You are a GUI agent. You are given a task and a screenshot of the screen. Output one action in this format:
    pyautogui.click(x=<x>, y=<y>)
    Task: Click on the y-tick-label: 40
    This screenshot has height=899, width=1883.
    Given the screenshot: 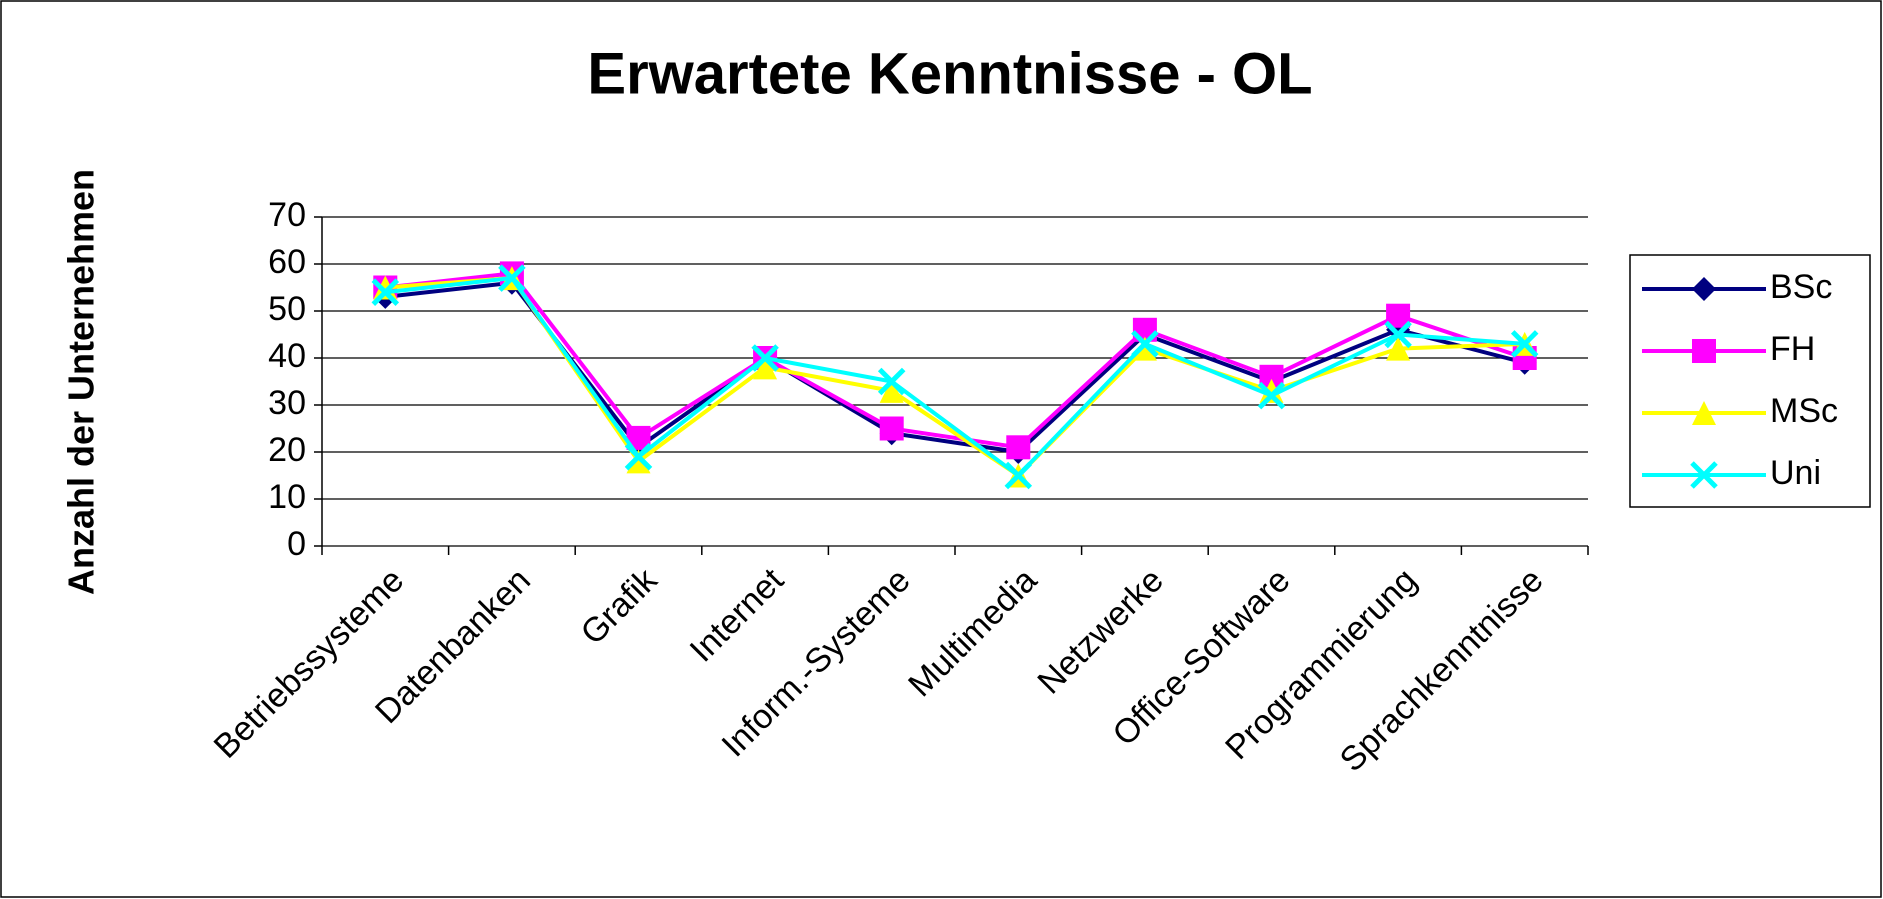 What is the action you would take?
    pyautogui.click(x=287, y=356)
    